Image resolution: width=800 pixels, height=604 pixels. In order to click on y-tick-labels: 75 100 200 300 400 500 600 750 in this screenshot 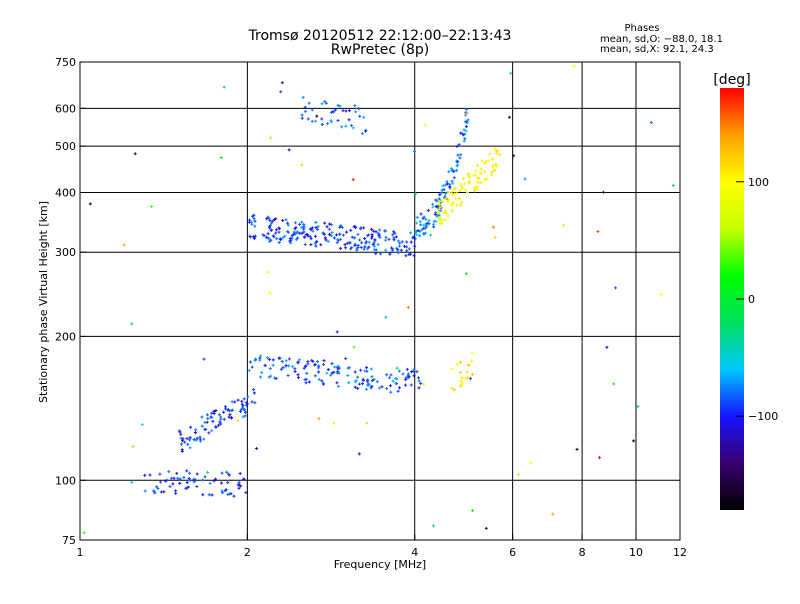, I will do `click(70, 301)`.